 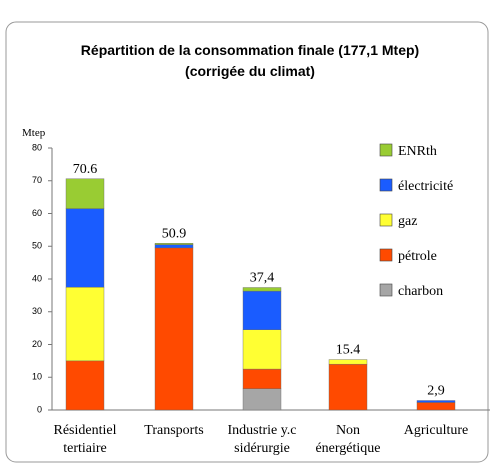 What do you see at coordinates (39, 409) in the screenshot?
I see `y-tick-label: 0` at bounding box center [39, 409].